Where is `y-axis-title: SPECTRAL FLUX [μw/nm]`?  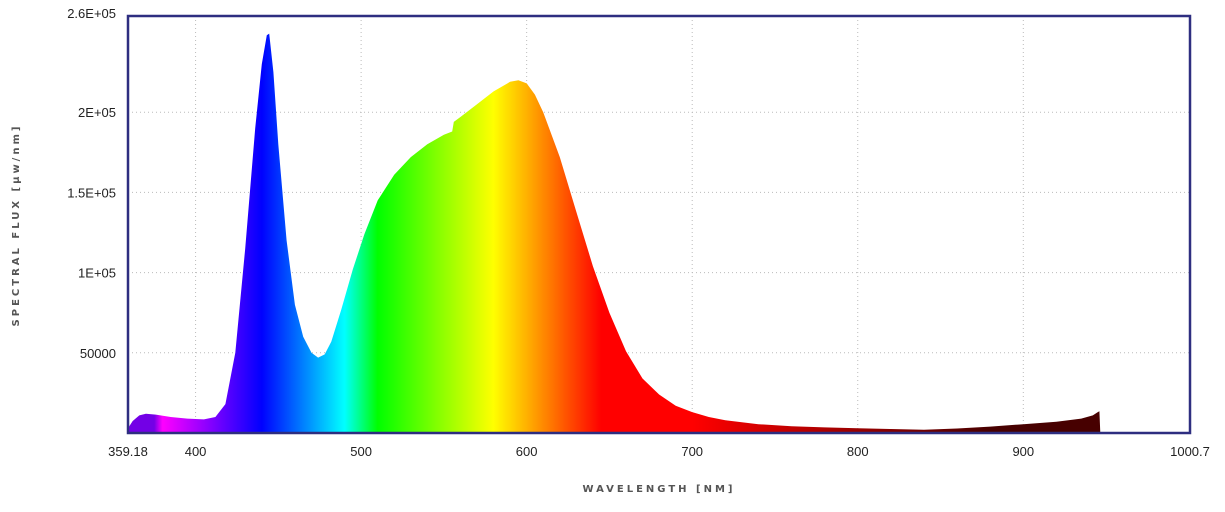
y-axis-title: SPECTRAL FLUX [μw/nm] is located at coordinates (16, 225).